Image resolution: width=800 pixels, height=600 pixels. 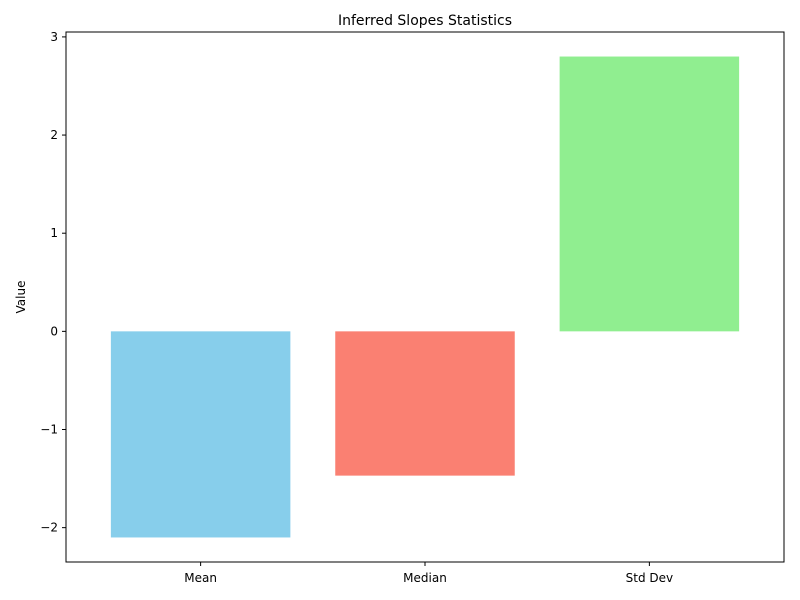 I want to click on bar-mean, so click(x=200, y=434).